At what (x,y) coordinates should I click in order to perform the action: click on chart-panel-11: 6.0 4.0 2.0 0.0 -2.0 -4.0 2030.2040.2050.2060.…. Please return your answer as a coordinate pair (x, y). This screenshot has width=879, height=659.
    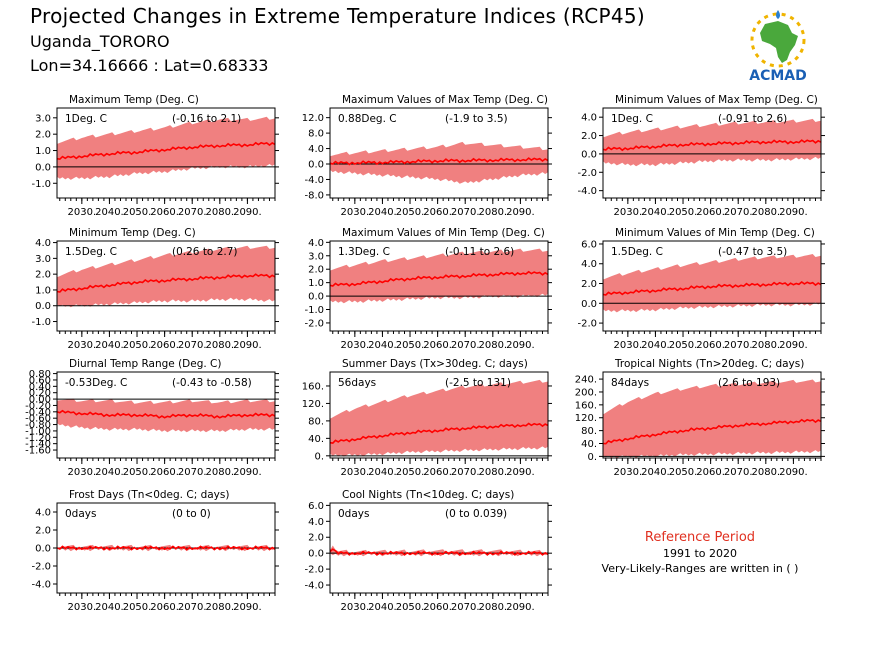
    Looking at the image, I should click on (428, 551).